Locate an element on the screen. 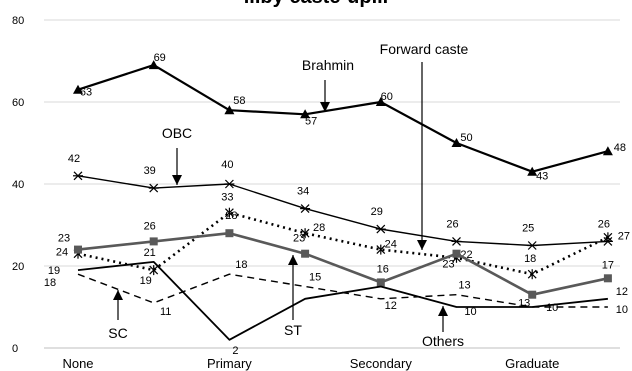 Image resolution: width=632 pixels, height=371 pixels. data-label: 57 is located at coordinates (311, 121).